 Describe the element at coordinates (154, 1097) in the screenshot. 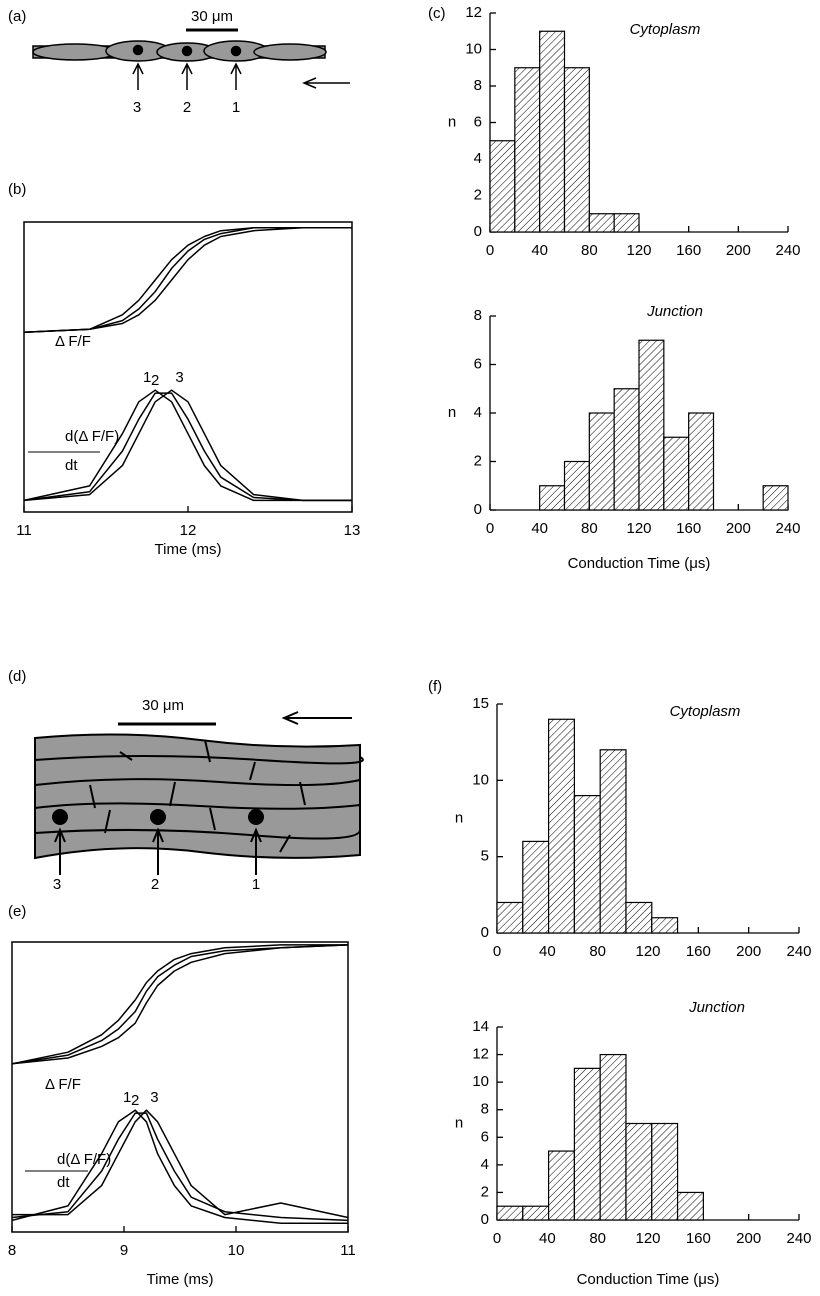

I see `peak-label: 3` at that location.